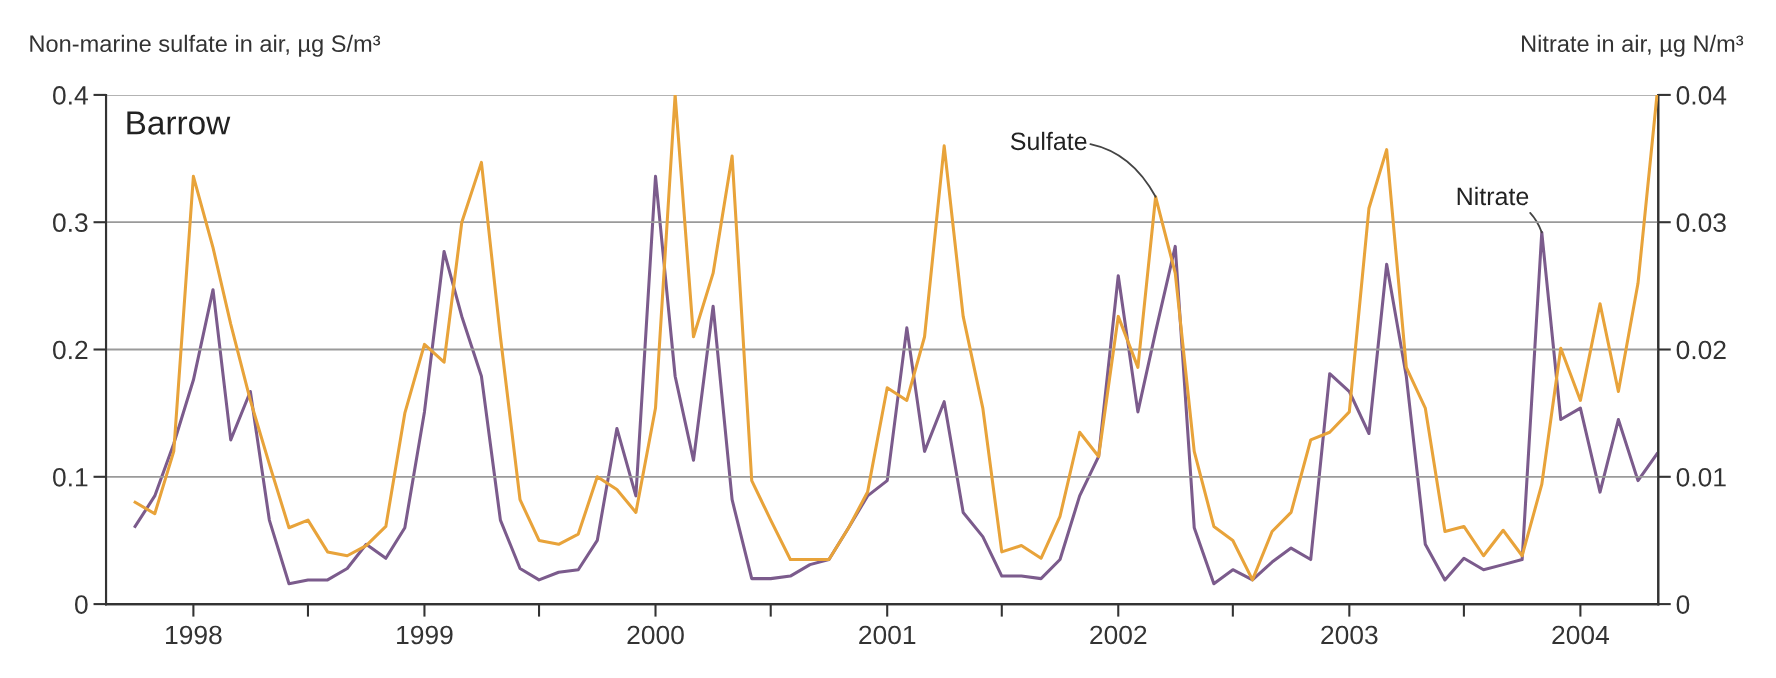  I want to click on y-tick-label: 0.3, so click(70, 223).